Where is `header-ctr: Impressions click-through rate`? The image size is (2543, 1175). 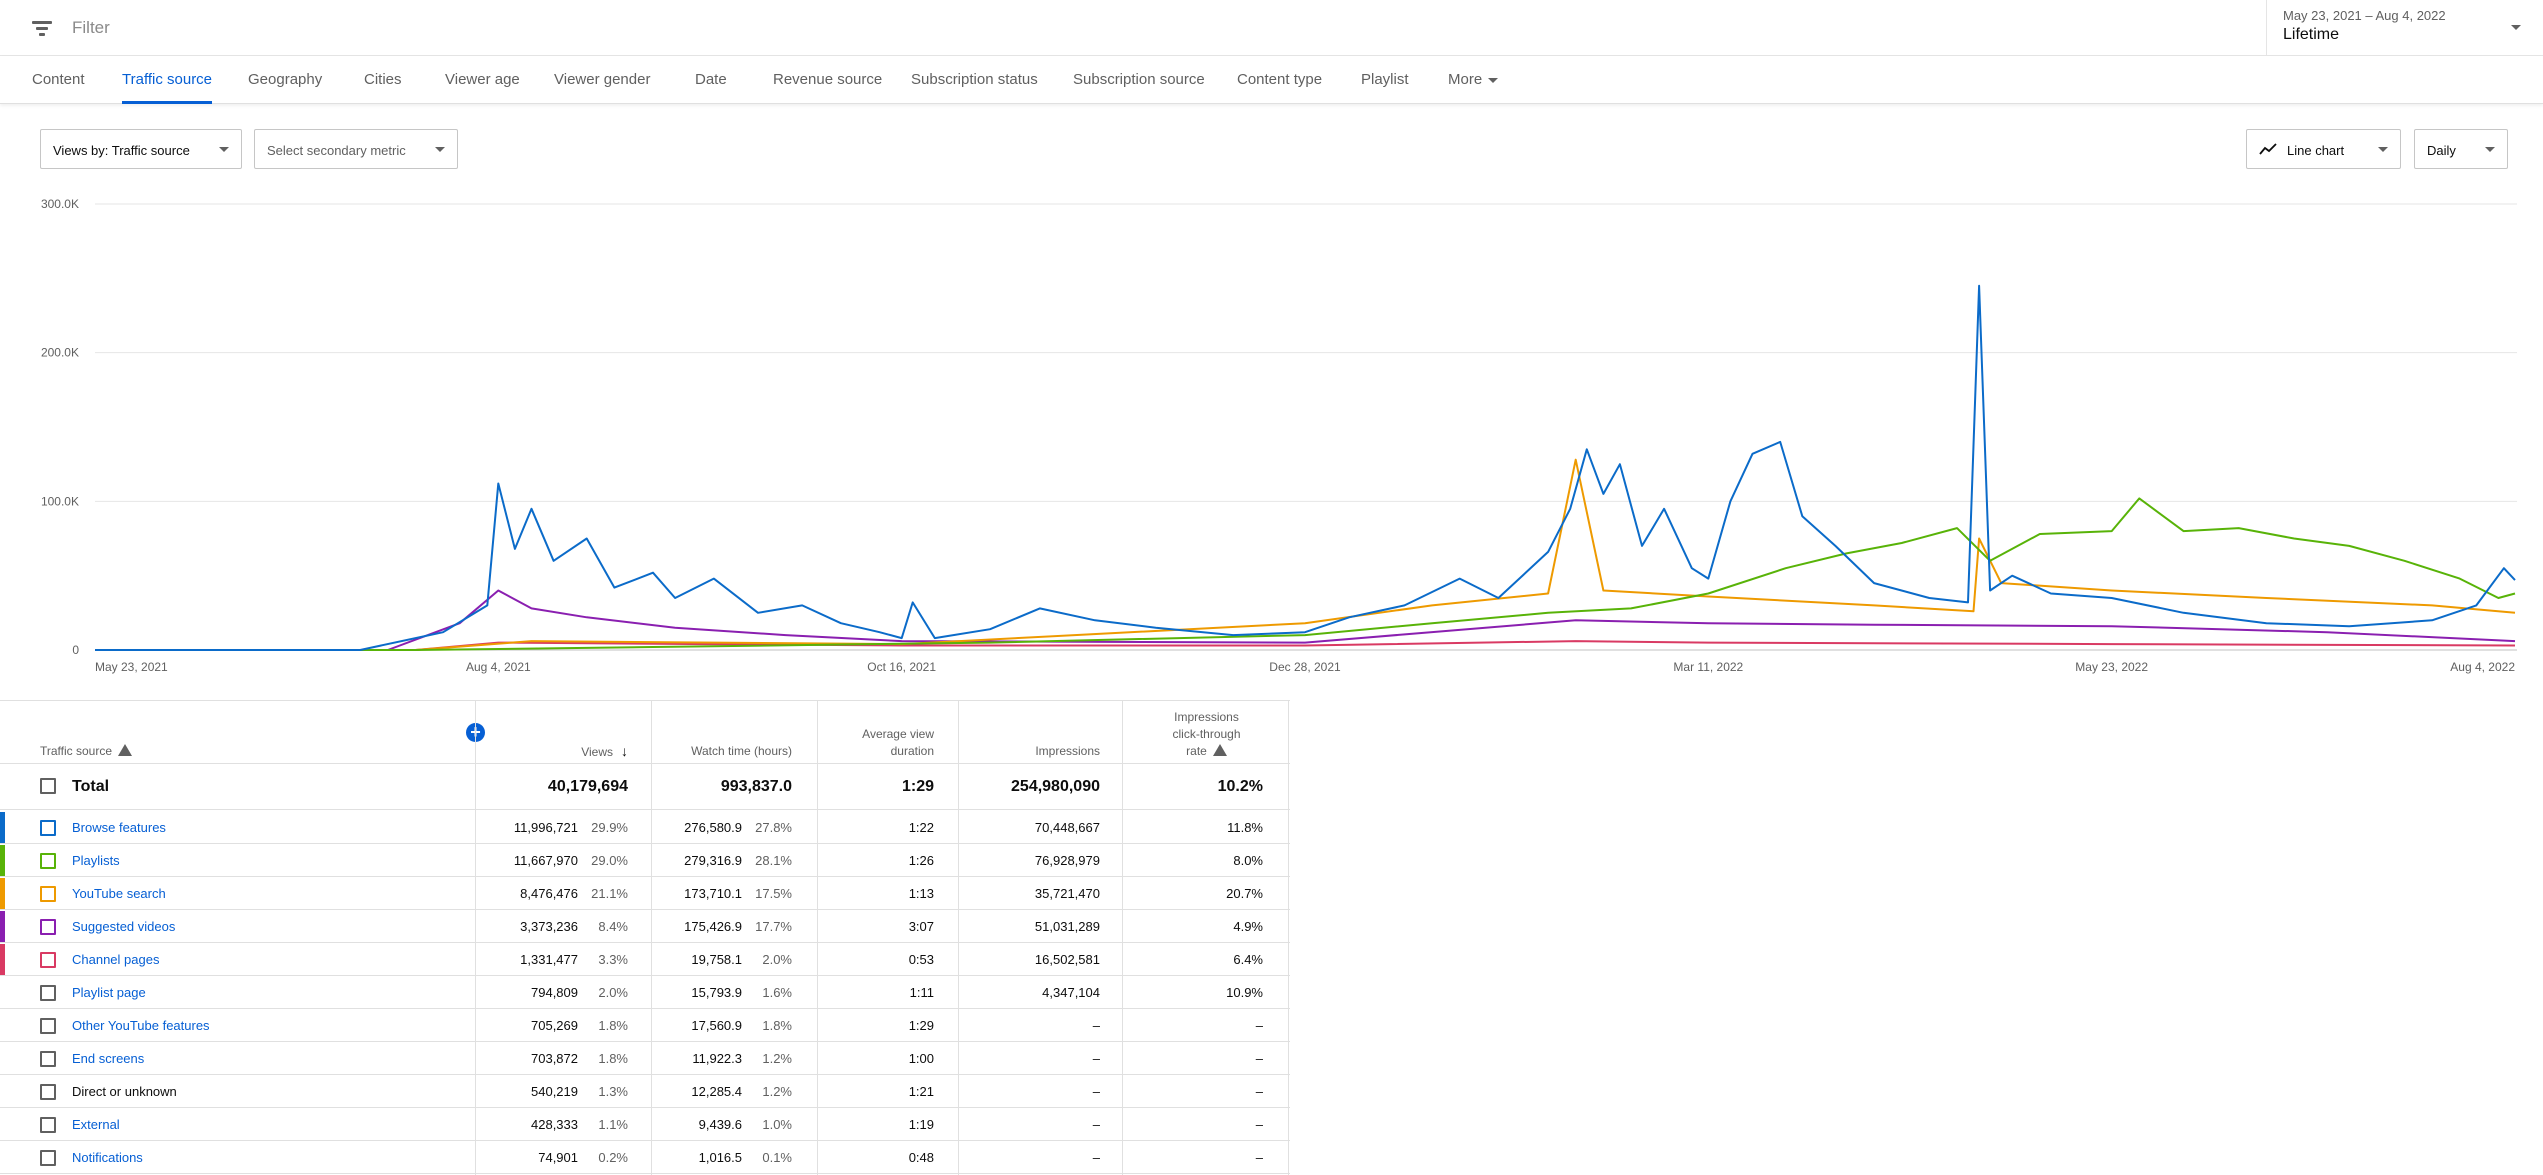 header-ctr: Impressions click-through rate is located at coordinates (1206, 734).